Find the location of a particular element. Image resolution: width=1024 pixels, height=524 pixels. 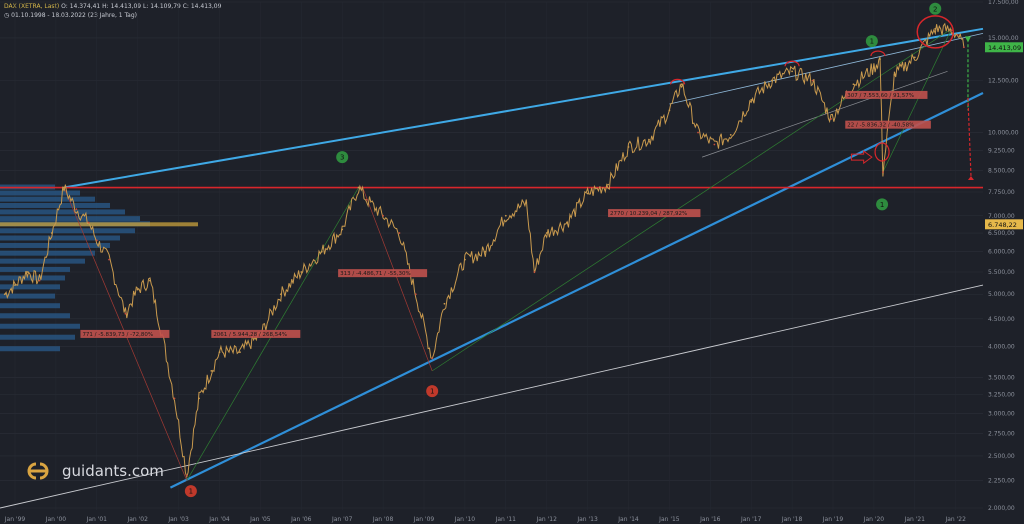

upper-channel-inner-line is located at coordinates (826, 68).